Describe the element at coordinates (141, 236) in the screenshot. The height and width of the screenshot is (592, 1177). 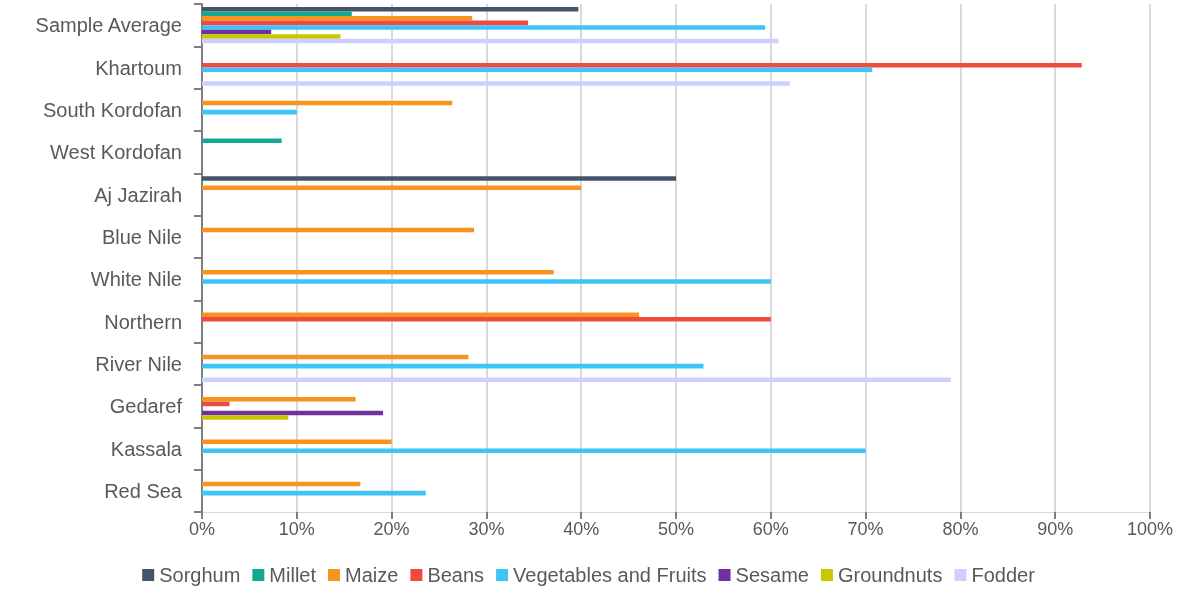
I see `y-tick-label: Blue Nile` at that location.